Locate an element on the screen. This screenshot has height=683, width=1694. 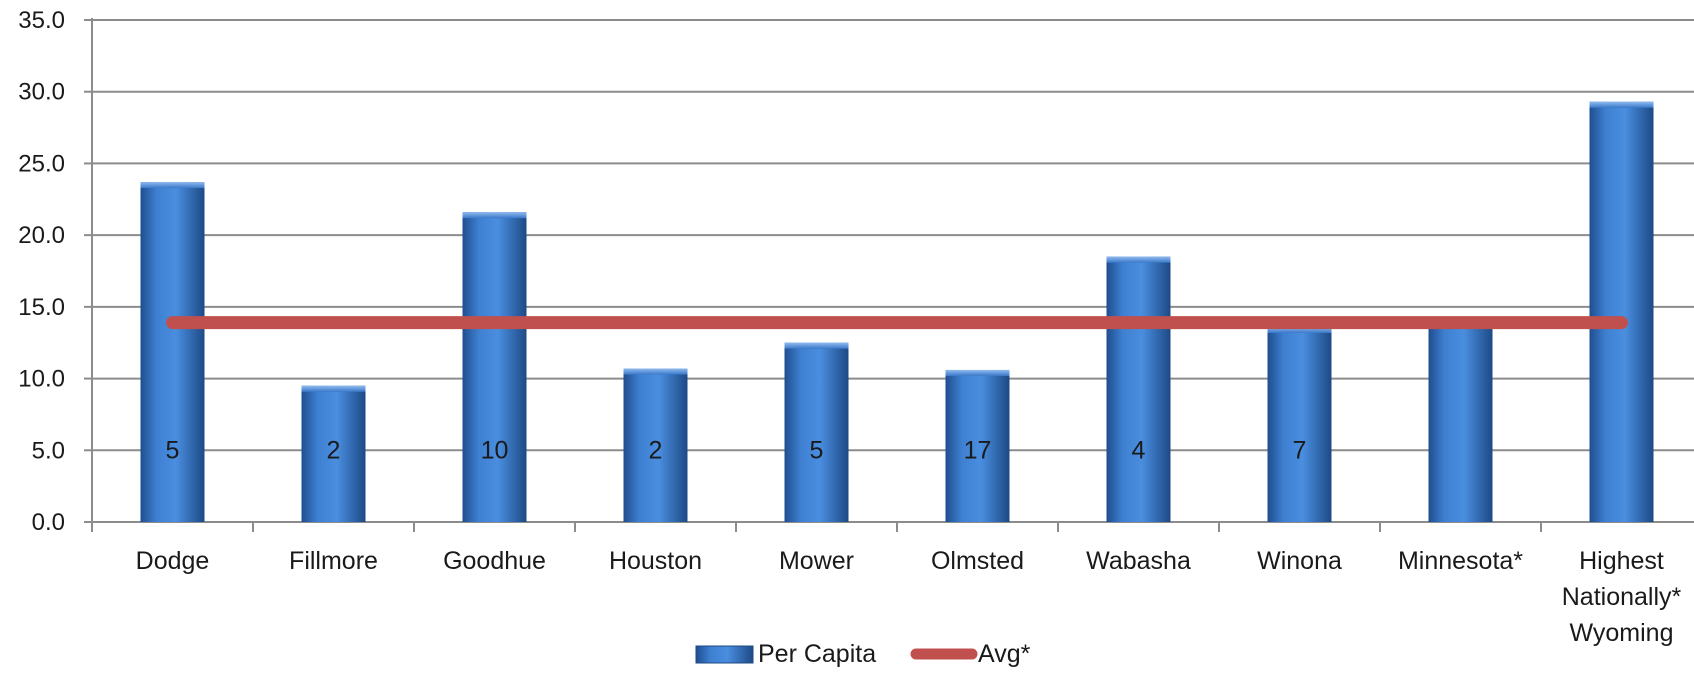
legend: Per Capita Avg* is located at coordinates (863, 654).